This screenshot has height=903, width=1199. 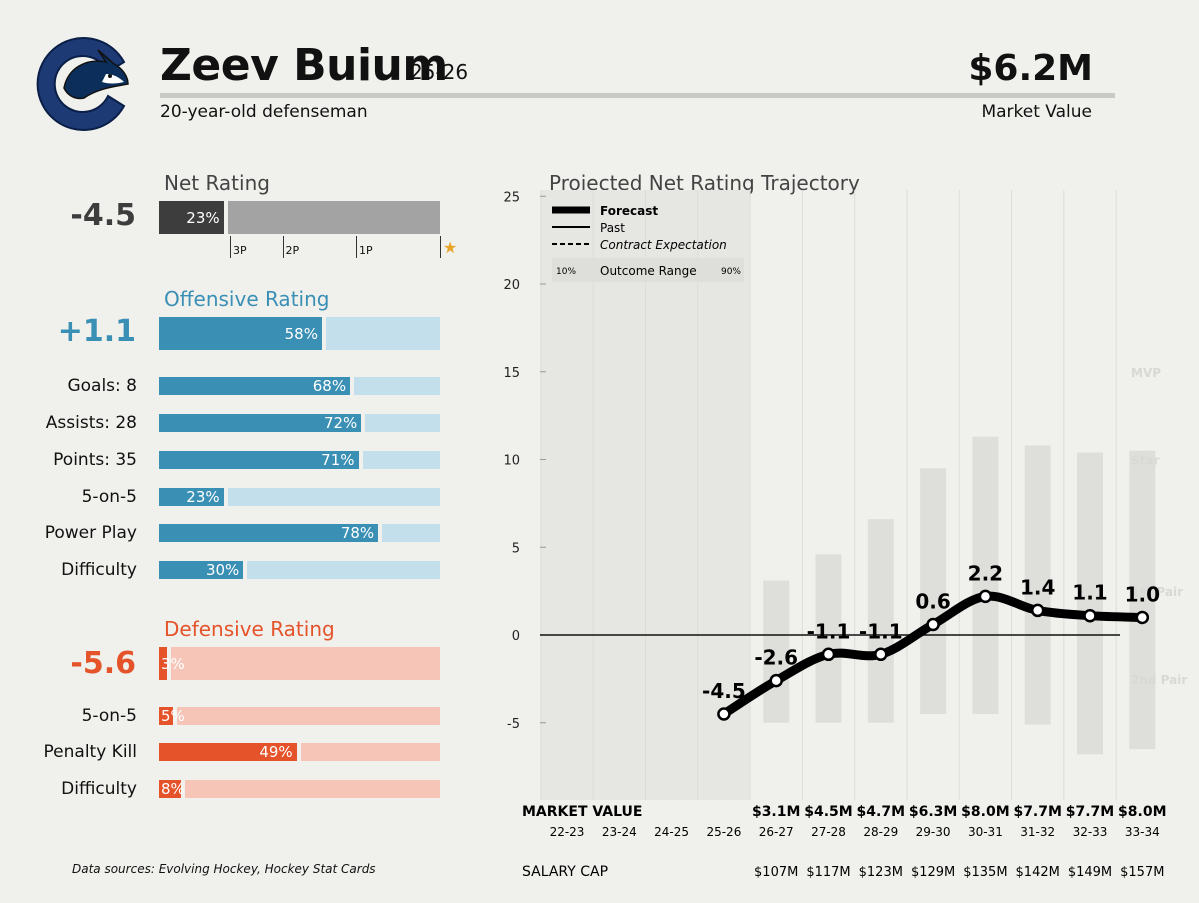 I want to click on x-tick-label: 28-29, so click(x=880, y=832).